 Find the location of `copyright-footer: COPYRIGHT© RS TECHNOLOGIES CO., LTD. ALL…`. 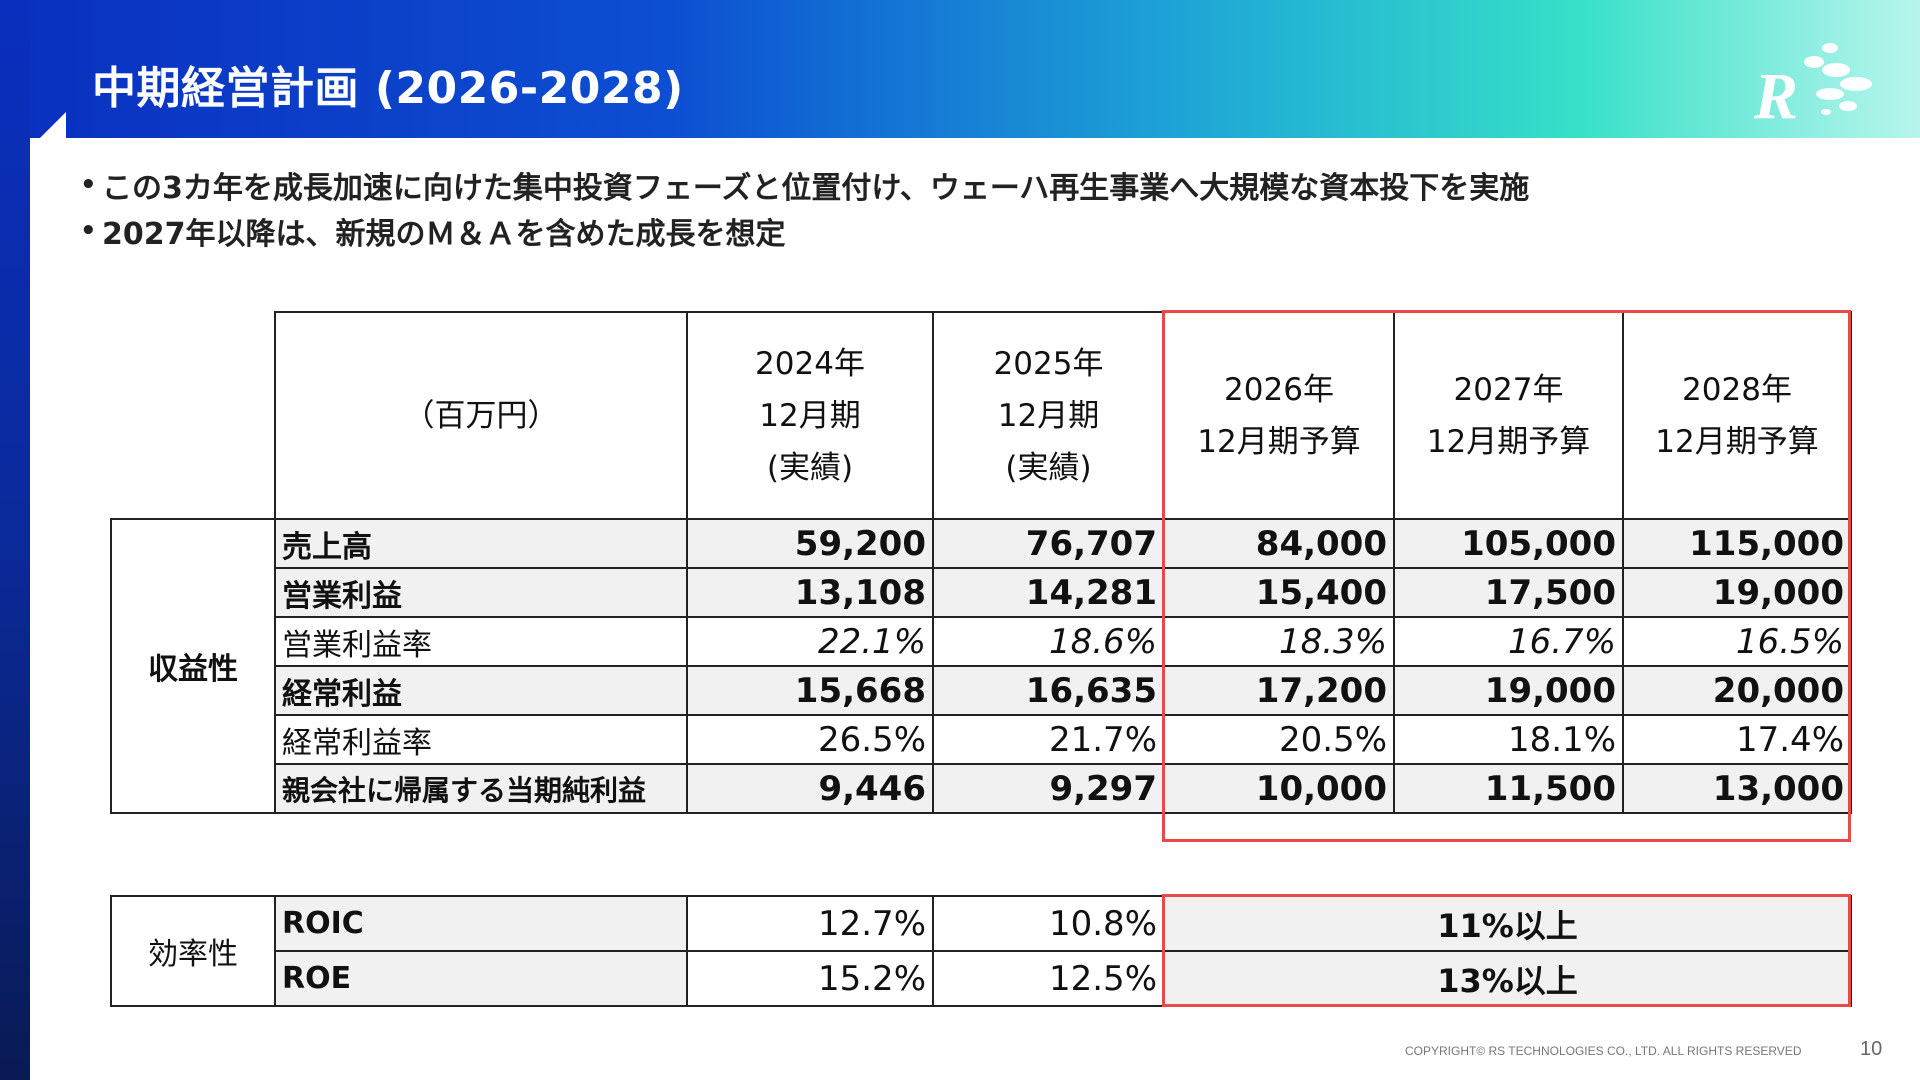

copyright-footer: COPYRIGHT© RS TECHNOLOGIES CO., LTD. ALL… is located at coordinates (1603, 1051).